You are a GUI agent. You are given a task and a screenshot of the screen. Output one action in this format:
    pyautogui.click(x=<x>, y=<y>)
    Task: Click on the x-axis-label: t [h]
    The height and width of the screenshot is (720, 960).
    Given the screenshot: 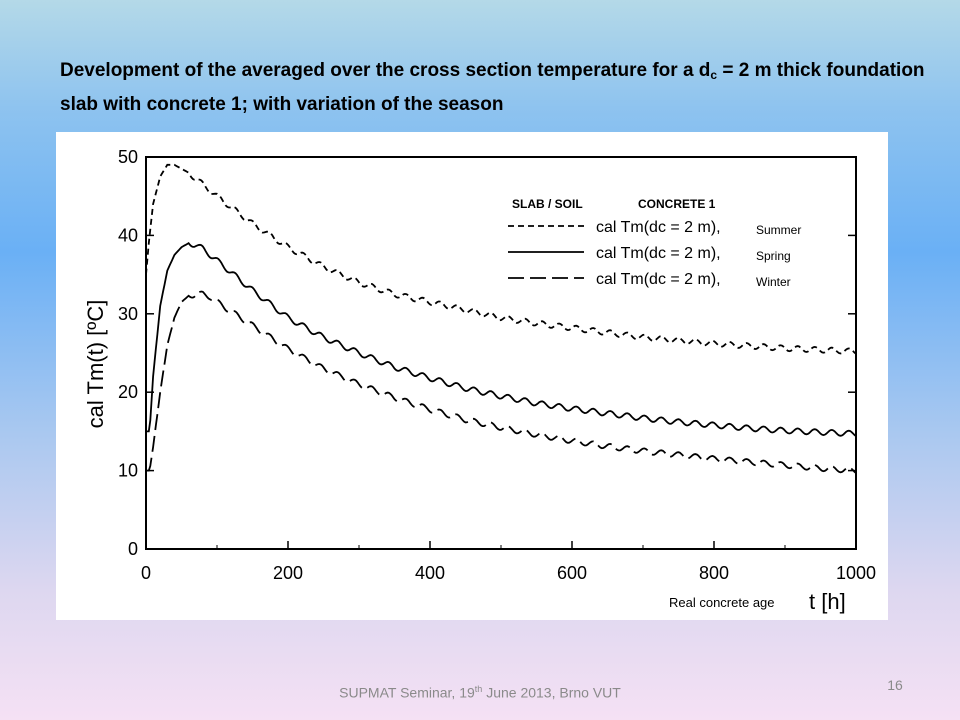 What is the action you would take?
    pyautogui.click(x=827, y=601)
    